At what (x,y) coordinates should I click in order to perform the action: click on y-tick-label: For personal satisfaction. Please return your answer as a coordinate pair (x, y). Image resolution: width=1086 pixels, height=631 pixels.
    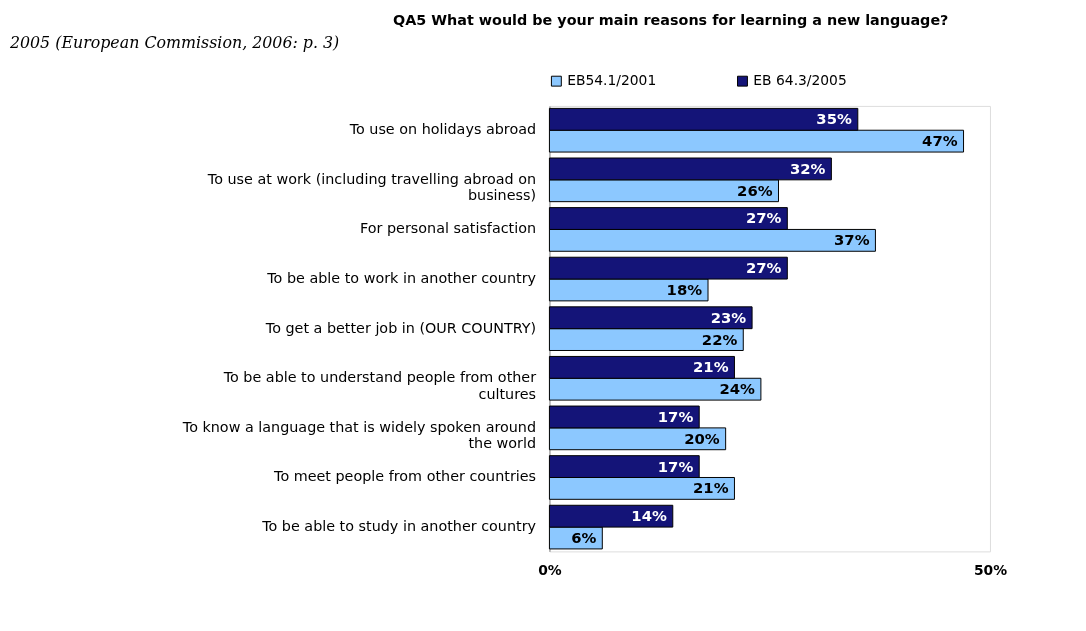
    Looking at the image, I should click on (448, 228).